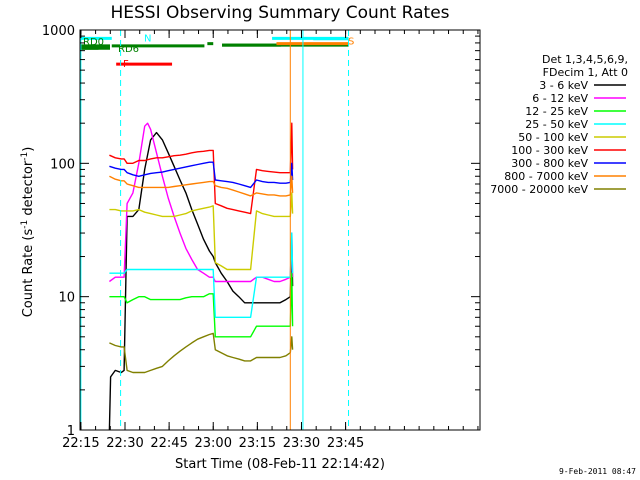 The width and height of the screenshot is (640, 480). What do you see at coordinates (128, 49) in the screenshot?
I see `rd6-label: RD6` at bounding box center [128, 49].